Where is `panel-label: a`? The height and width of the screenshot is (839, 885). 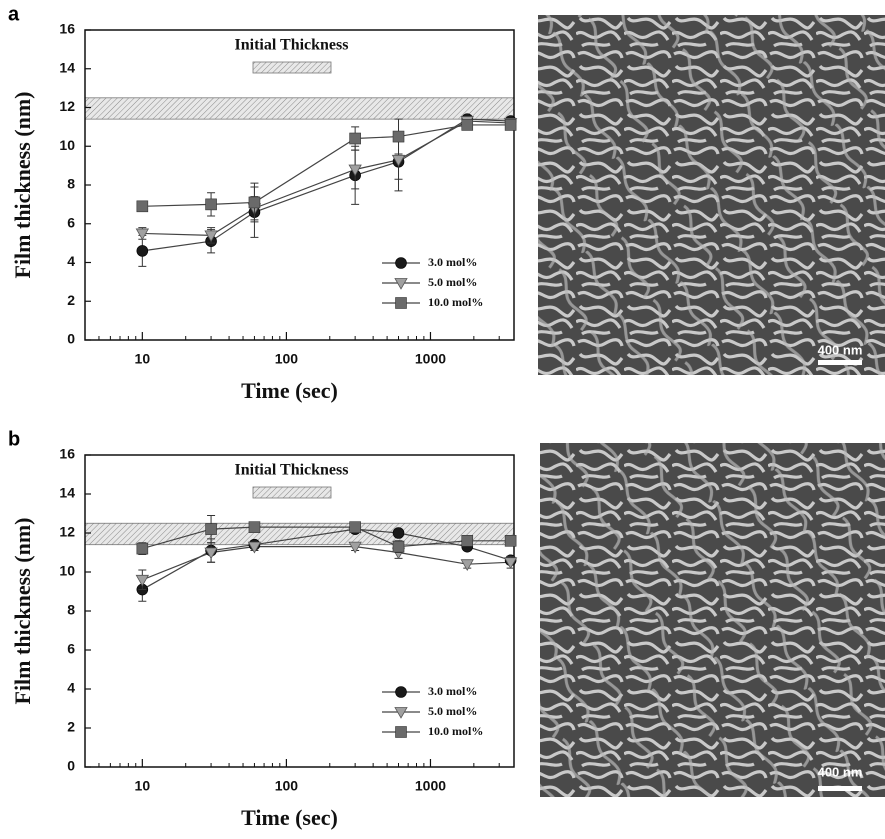 panel-label: a is located at coordinates (14, 14).